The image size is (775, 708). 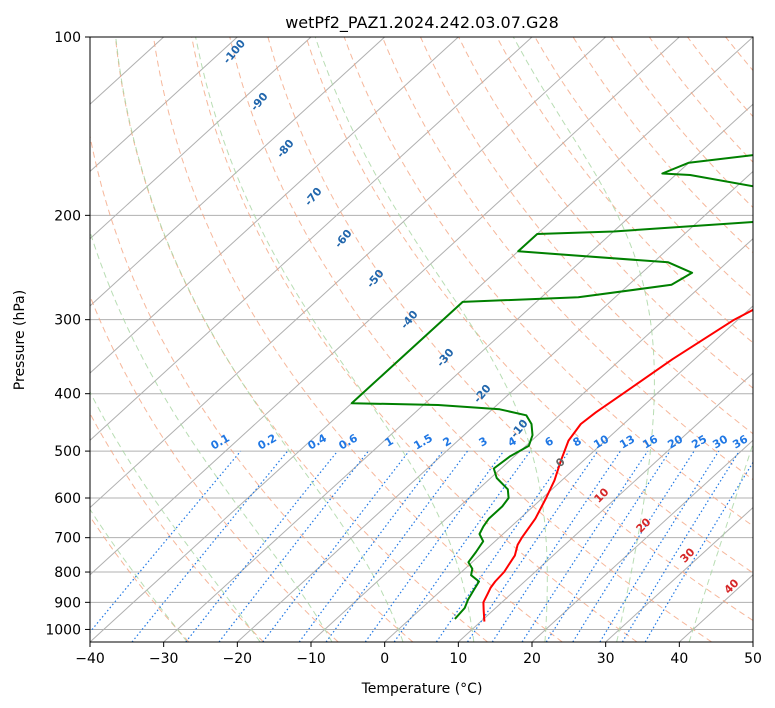 I want to click on y-tick-label: 300, so click(x=67, y=321).